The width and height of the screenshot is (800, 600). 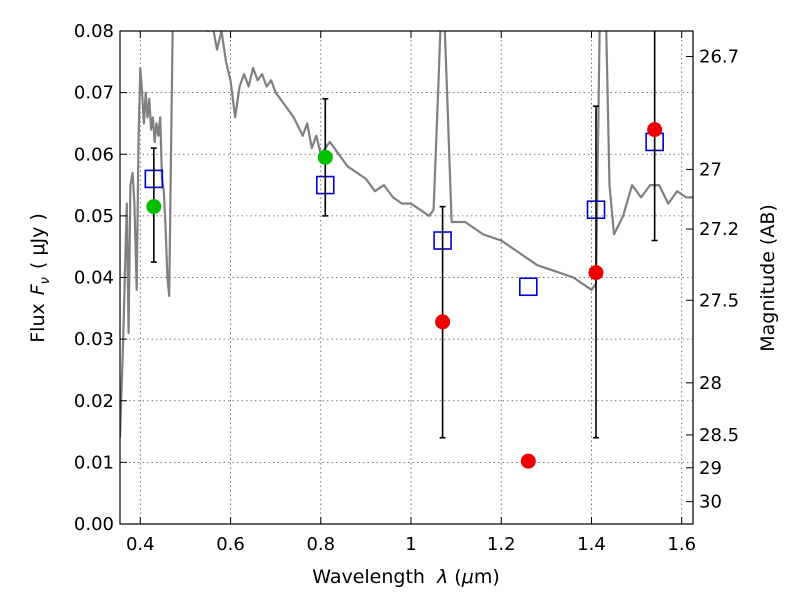 What do you see at coordinates (719, 435) in the screenshot?
I see `y2-tick-label: 28.5` at bounding box center [719, 435].